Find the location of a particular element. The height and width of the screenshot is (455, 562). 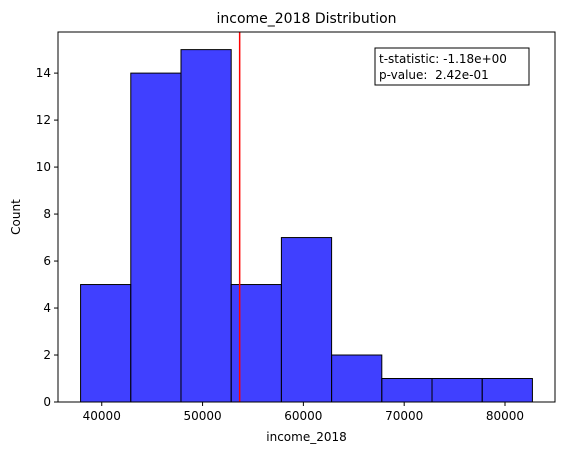

y-tick-label: 12 is located at coordinates (43, 120).